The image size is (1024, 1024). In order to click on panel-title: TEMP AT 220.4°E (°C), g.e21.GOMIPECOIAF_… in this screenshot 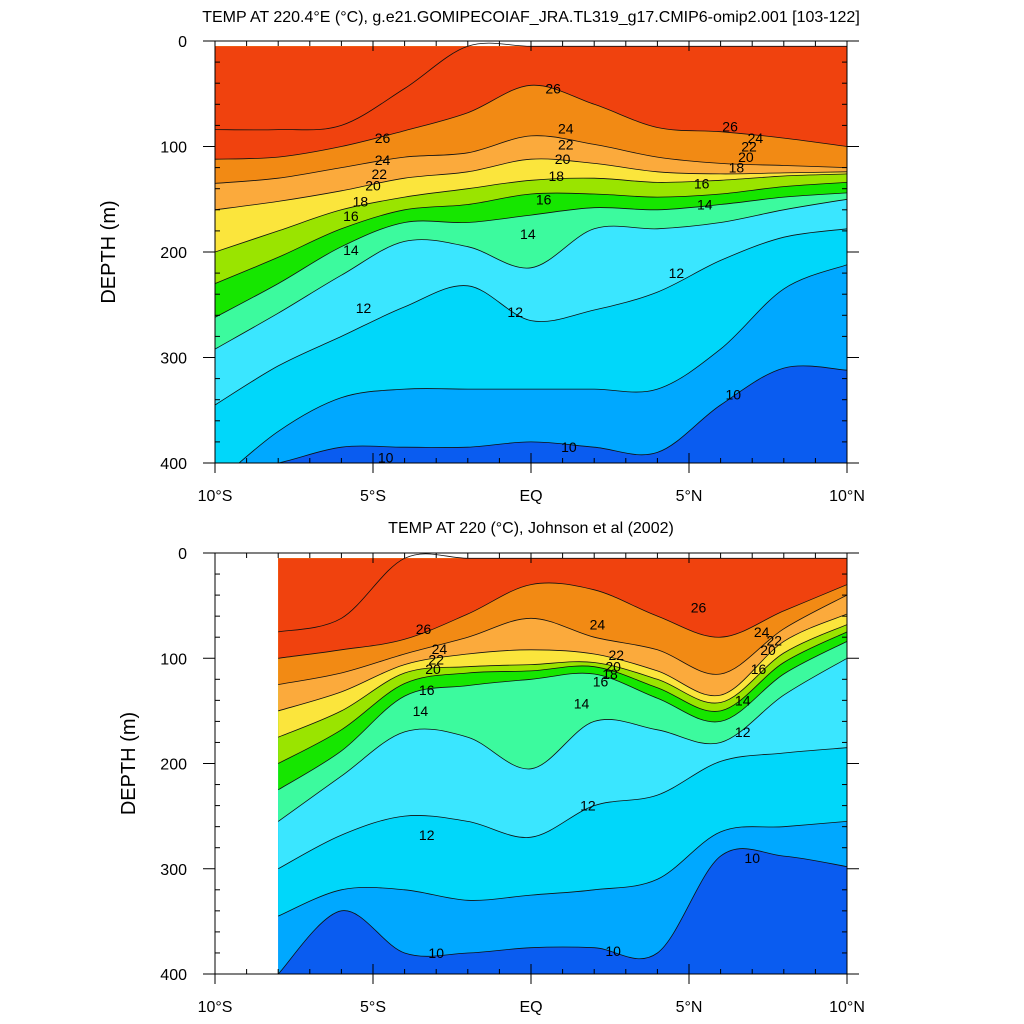, I will do `click(531, 17)`.